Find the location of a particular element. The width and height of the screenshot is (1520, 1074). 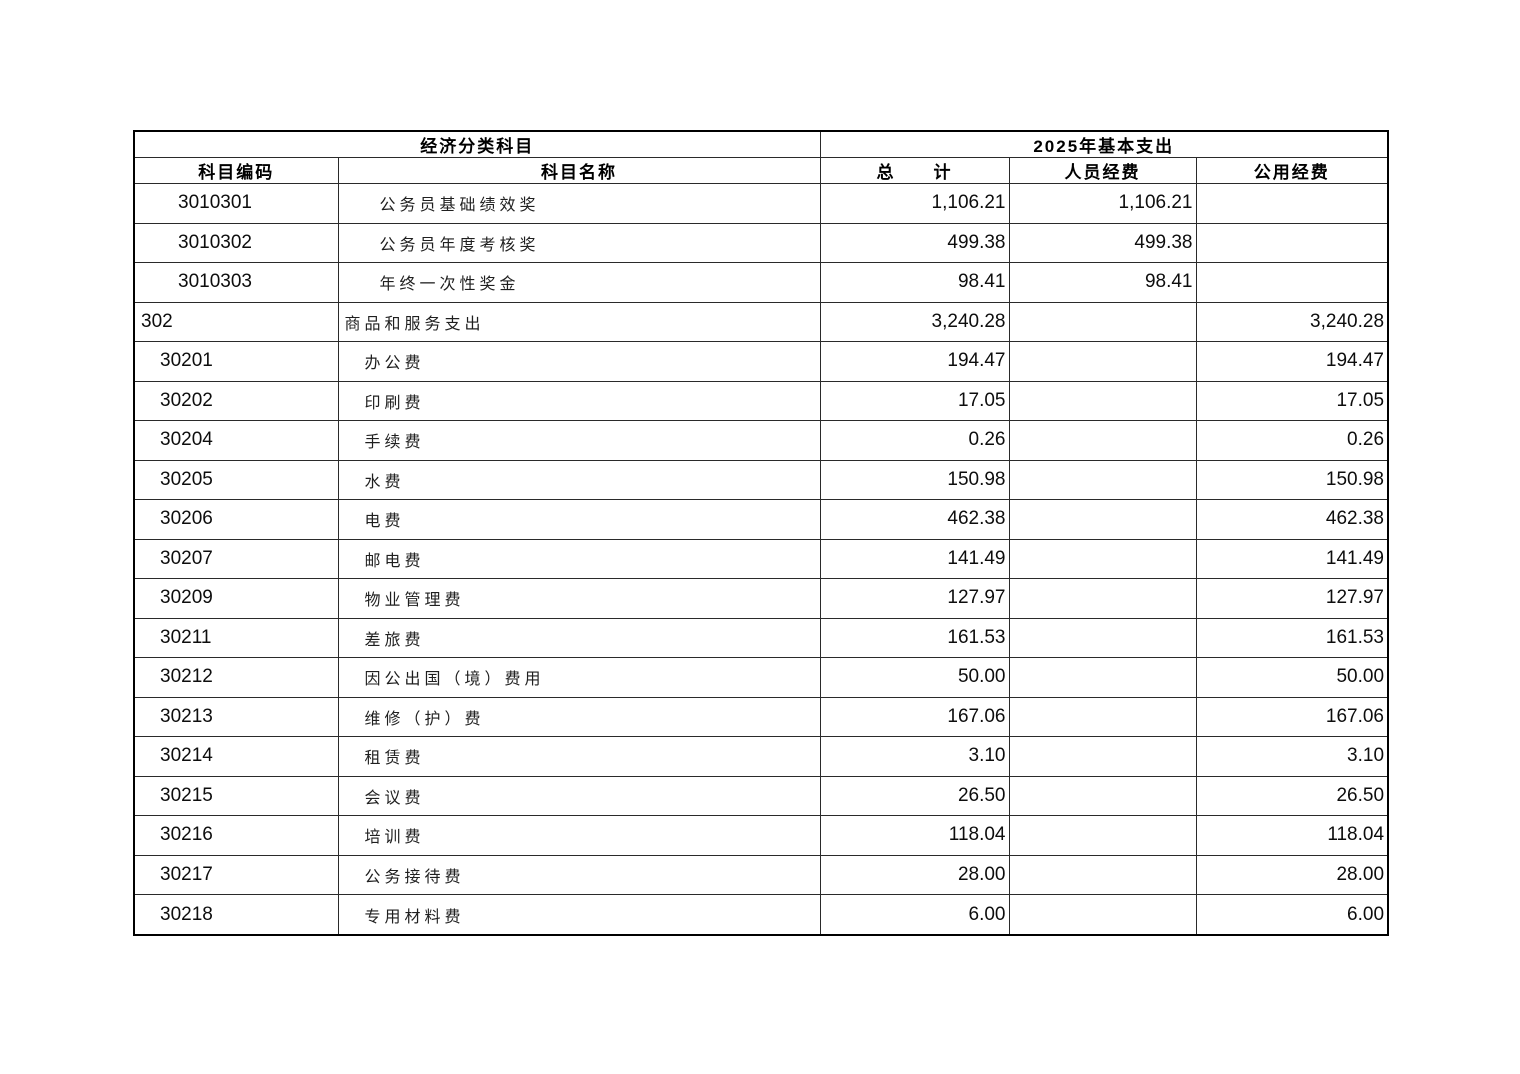

cell-subject-code: 3010302 is located at coordinates (236, 242).